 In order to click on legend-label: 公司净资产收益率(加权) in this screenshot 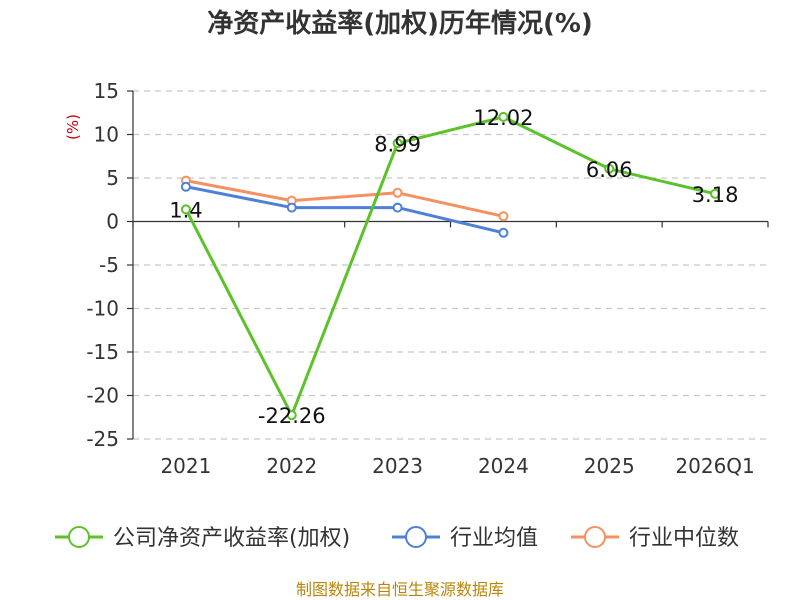, I will do `click(231, 538)`.